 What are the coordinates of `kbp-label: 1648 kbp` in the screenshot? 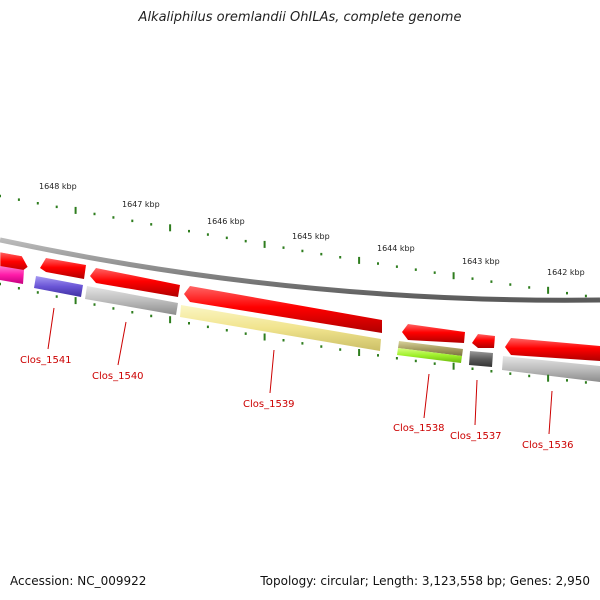 It's located at (58, 186).